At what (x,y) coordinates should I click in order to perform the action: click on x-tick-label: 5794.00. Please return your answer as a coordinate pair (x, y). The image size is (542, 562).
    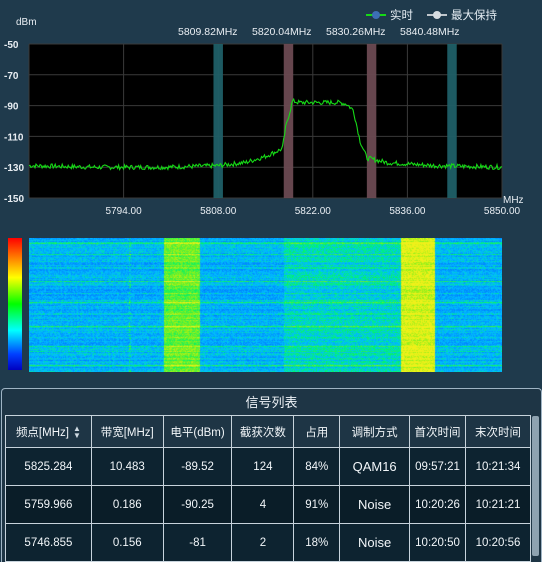
    Looking at the image, I should click on (124, 211).